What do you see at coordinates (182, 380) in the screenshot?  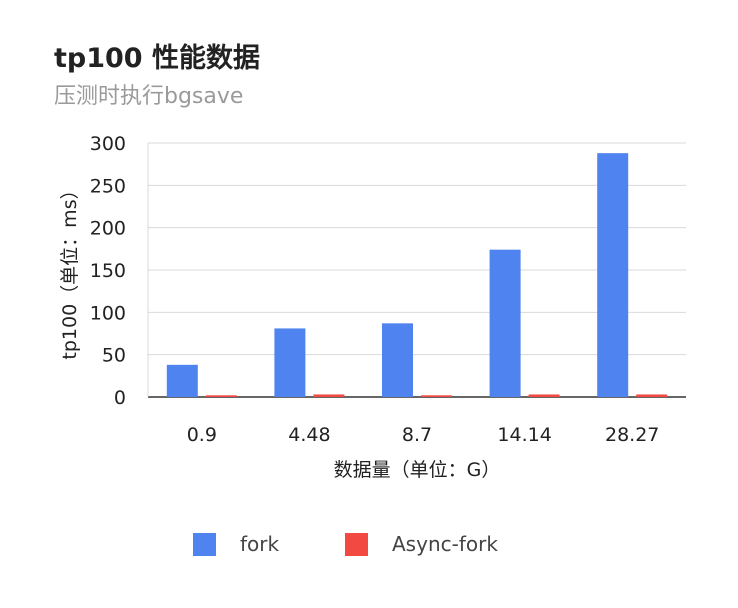 I see `bar-fork-0.9` at bounding box center [182, 380].